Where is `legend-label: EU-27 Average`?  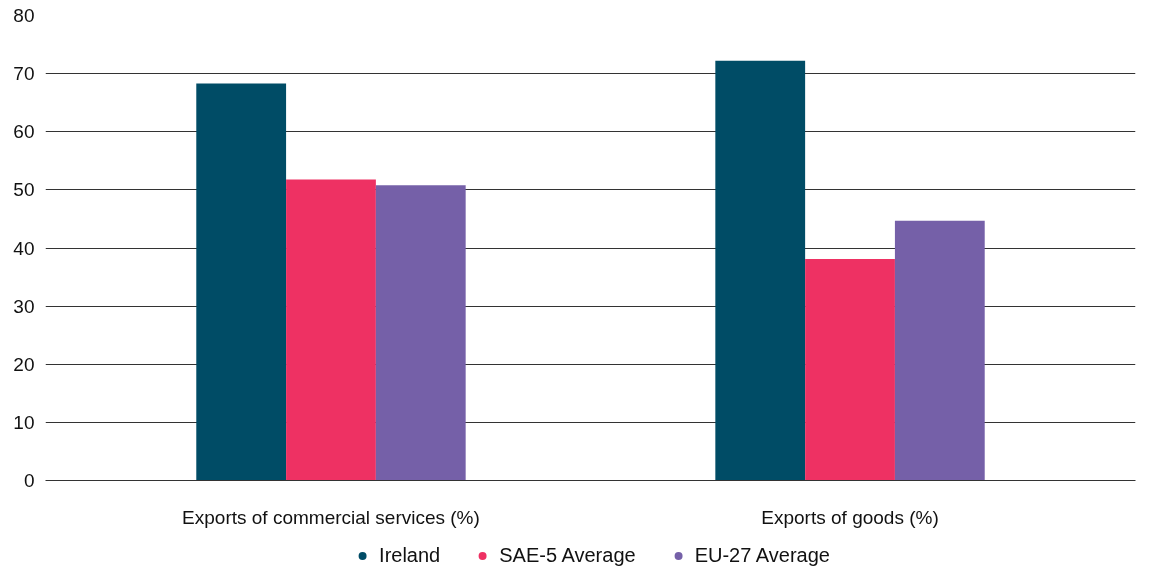
legend-label: EU-27 Average is located at coordinates (762, 555).